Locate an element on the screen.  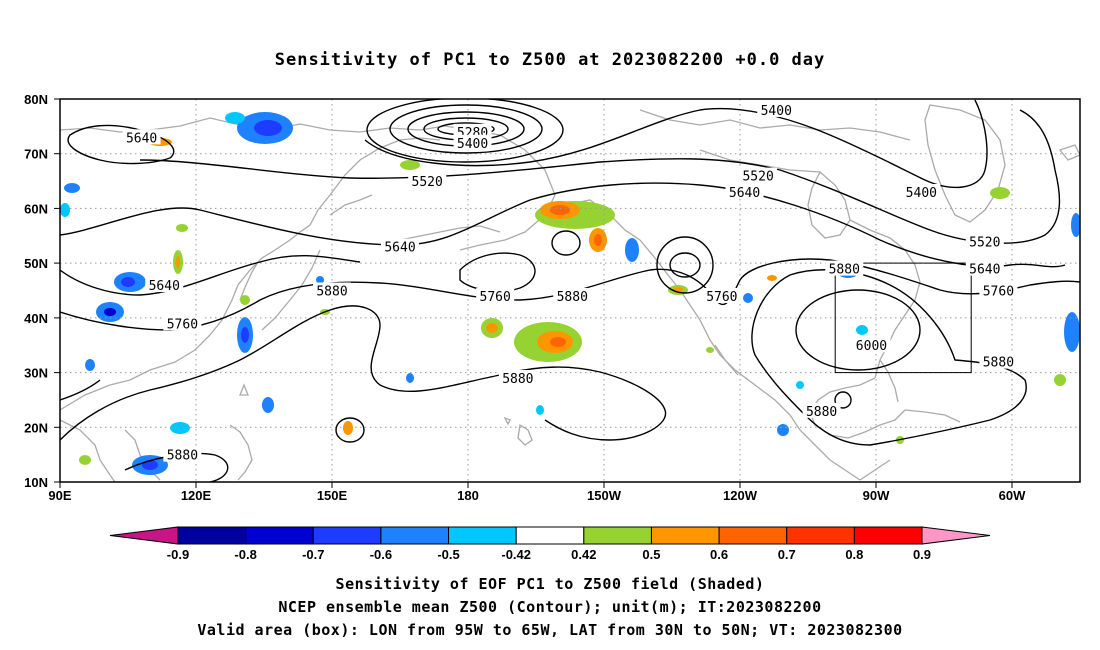
lat-label-60n: 60N is located at coordinates (36, 208).